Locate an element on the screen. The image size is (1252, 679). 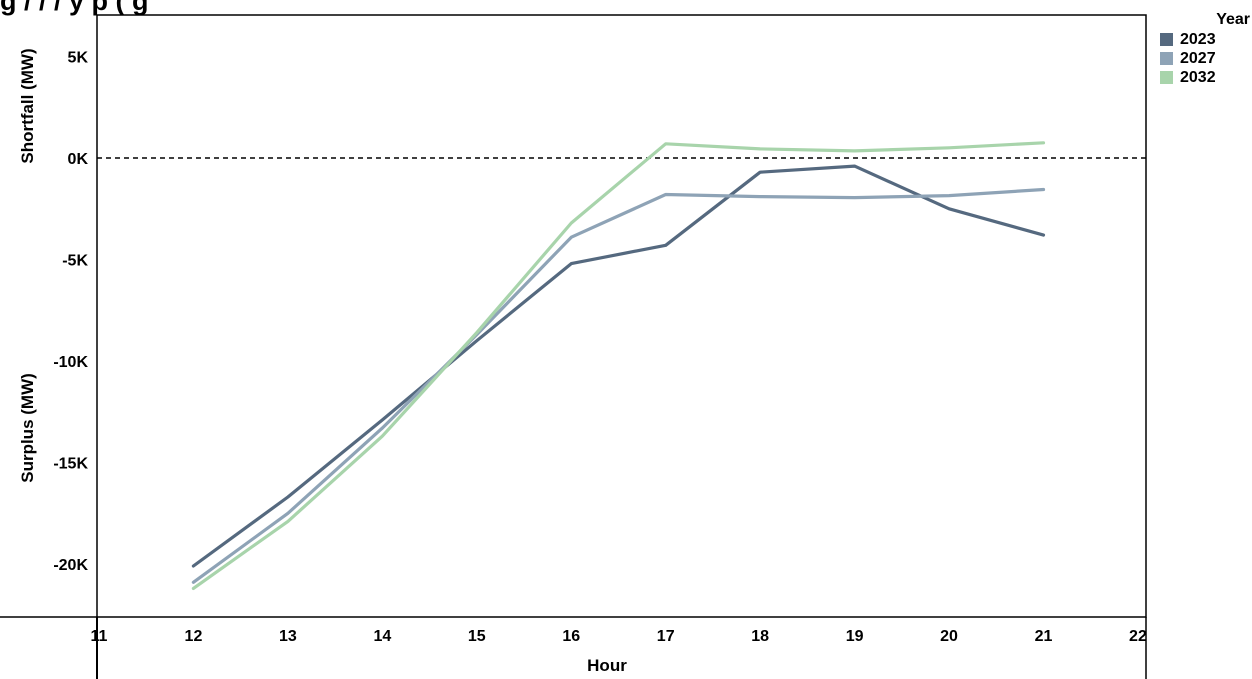
legend-title: Year is located at coordinates (1233, 19).